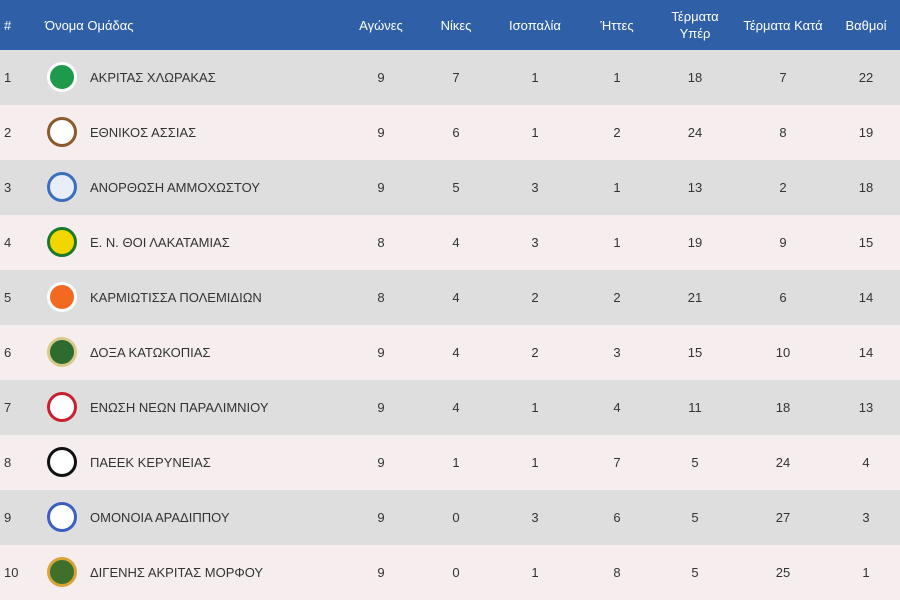 Image resolution: width=900 pixels, height=600 pixels. Describe the element at coordinates (153, 77) in the screenshot. I see `team-name: ΑΚΡΙΤΑΣ ΧΛΩΡΑΚΑΣ` at that location.